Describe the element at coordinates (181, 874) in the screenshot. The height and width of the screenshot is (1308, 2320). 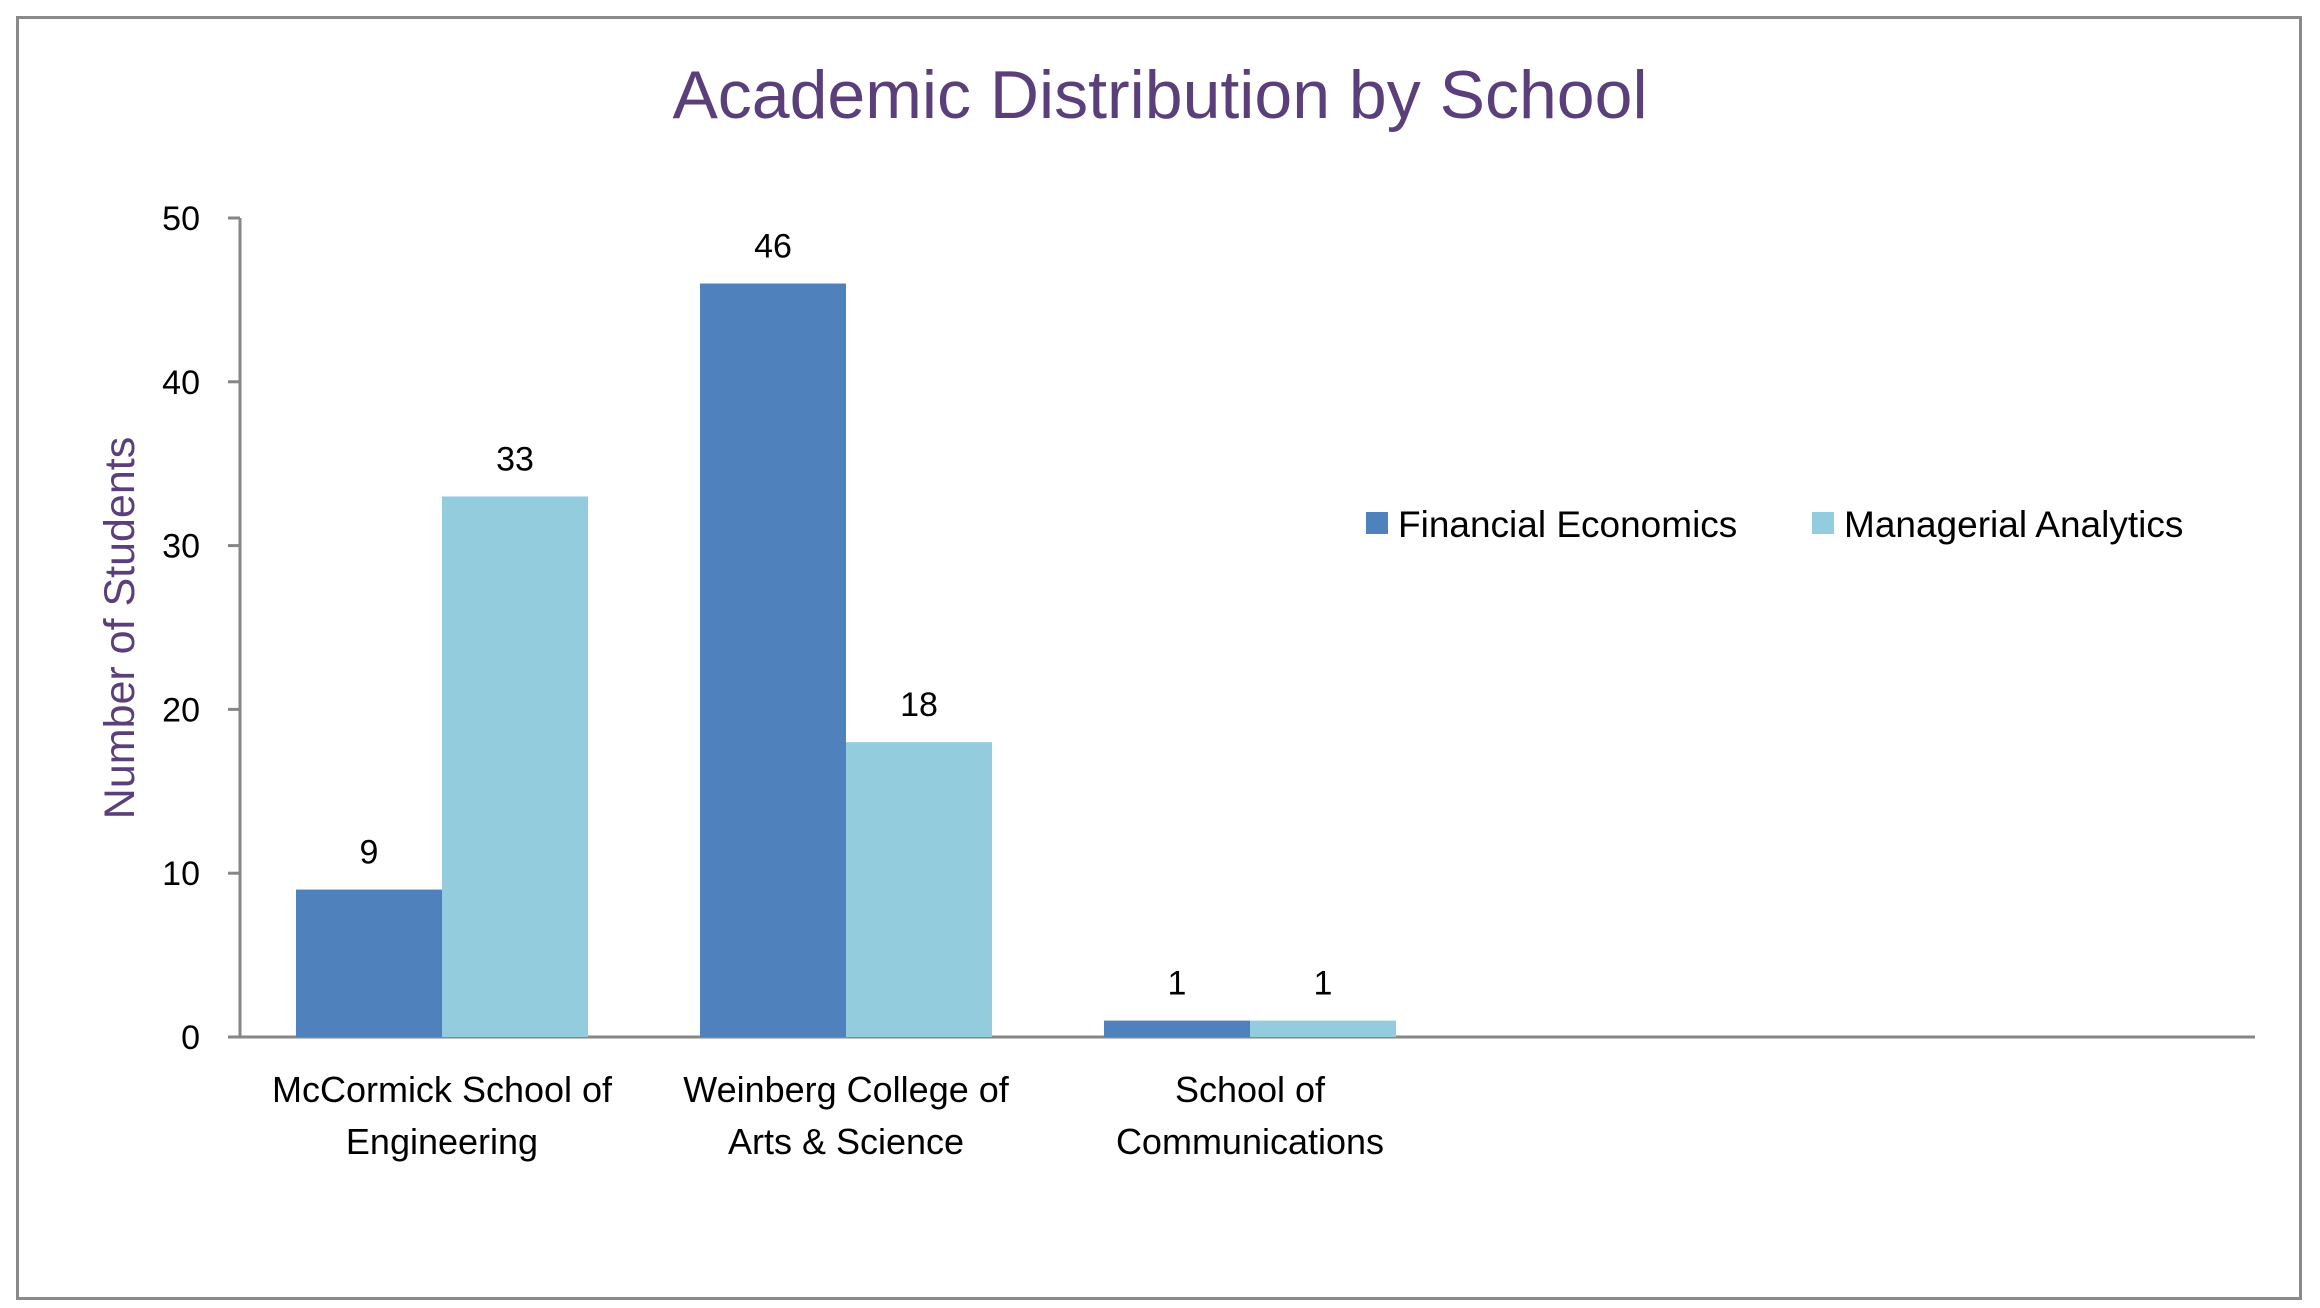
I see `y-tick-label: 10` at that location.